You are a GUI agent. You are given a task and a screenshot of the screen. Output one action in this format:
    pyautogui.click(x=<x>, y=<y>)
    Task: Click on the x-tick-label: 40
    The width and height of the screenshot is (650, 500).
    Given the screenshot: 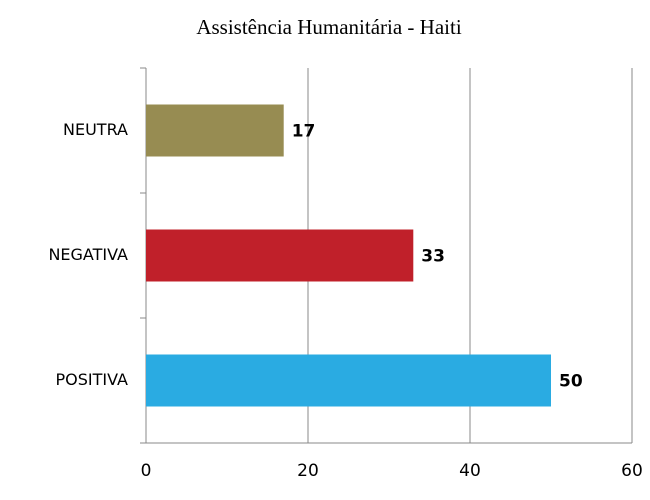 What is the action you would take?
    pyautogui.click(x=470, y=471)
    